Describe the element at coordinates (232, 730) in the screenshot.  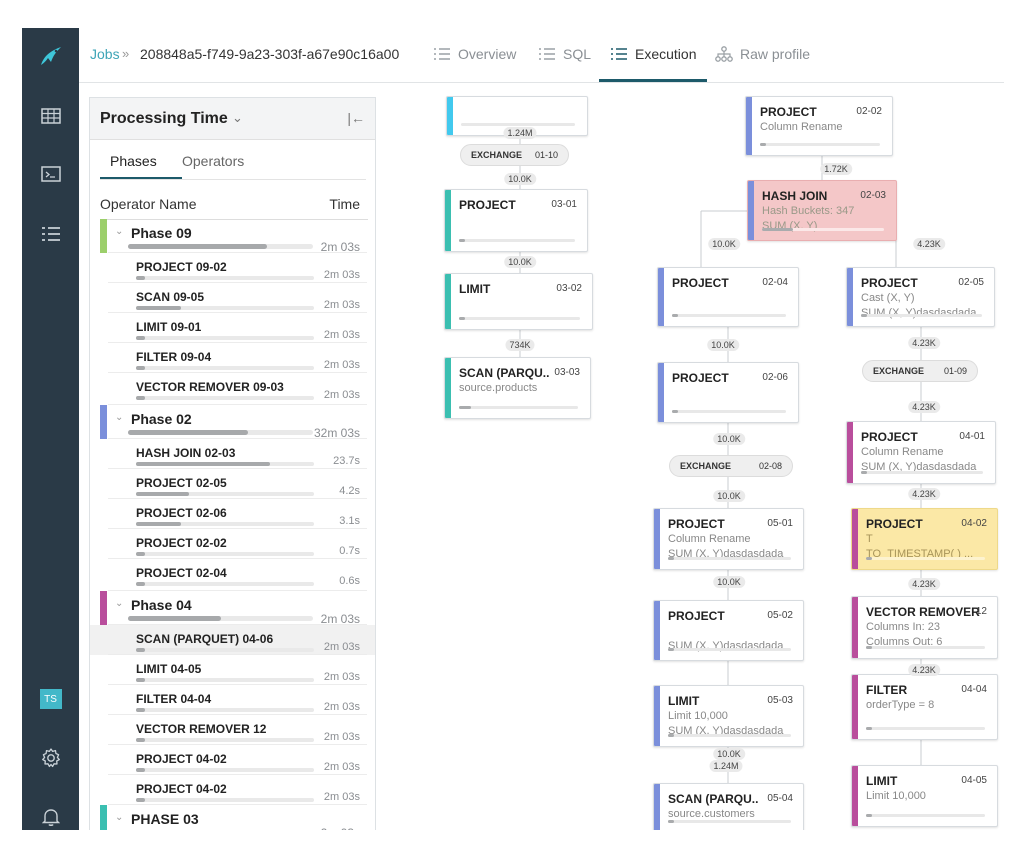
I see `operator-row: VECTOR REMOVER 12 2m 03s` at that location.